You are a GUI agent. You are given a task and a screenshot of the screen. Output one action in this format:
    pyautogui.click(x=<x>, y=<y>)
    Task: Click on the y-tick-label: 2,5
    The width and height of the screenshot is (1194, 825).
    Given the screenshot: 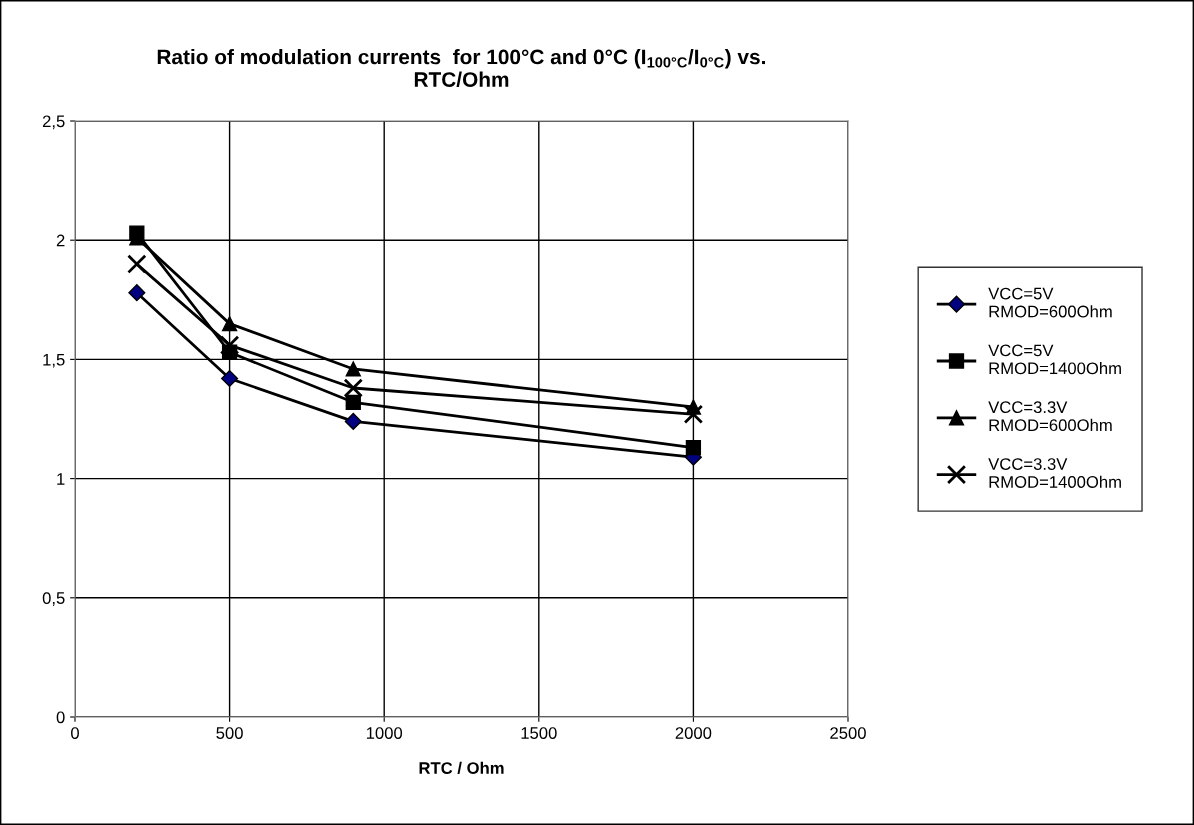 What is the action you would take?
    pyautogui.click(x=53, y=122)
    